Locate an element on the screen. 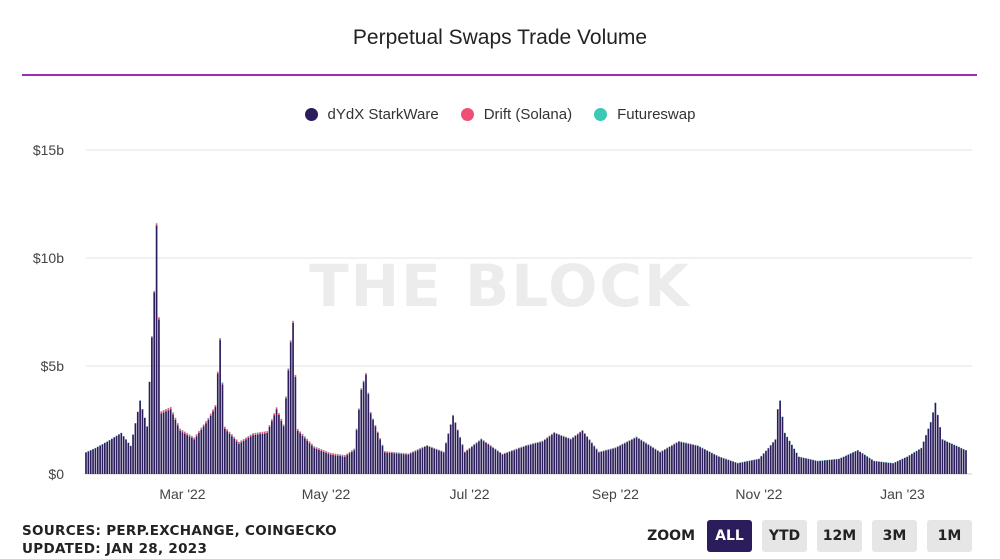  legend-item-futureswap: Futureswap is located at coordinates (644, 114).